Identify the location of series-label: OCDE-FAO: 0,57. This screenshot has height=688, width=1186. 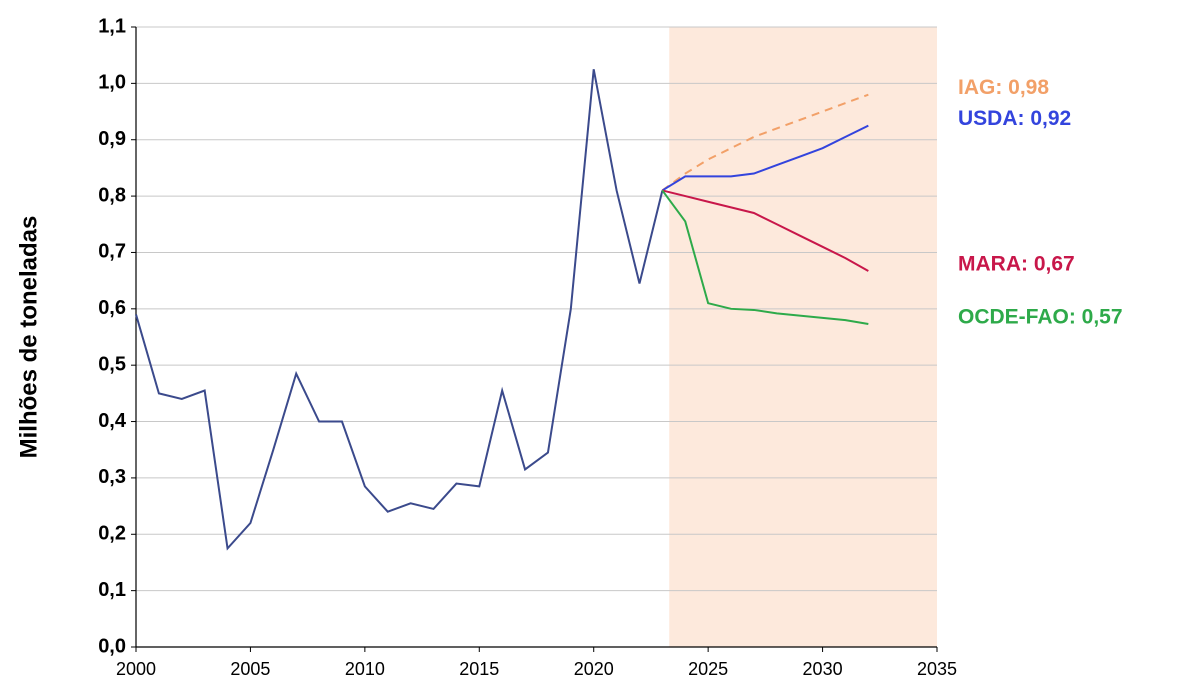
(1040, 317).